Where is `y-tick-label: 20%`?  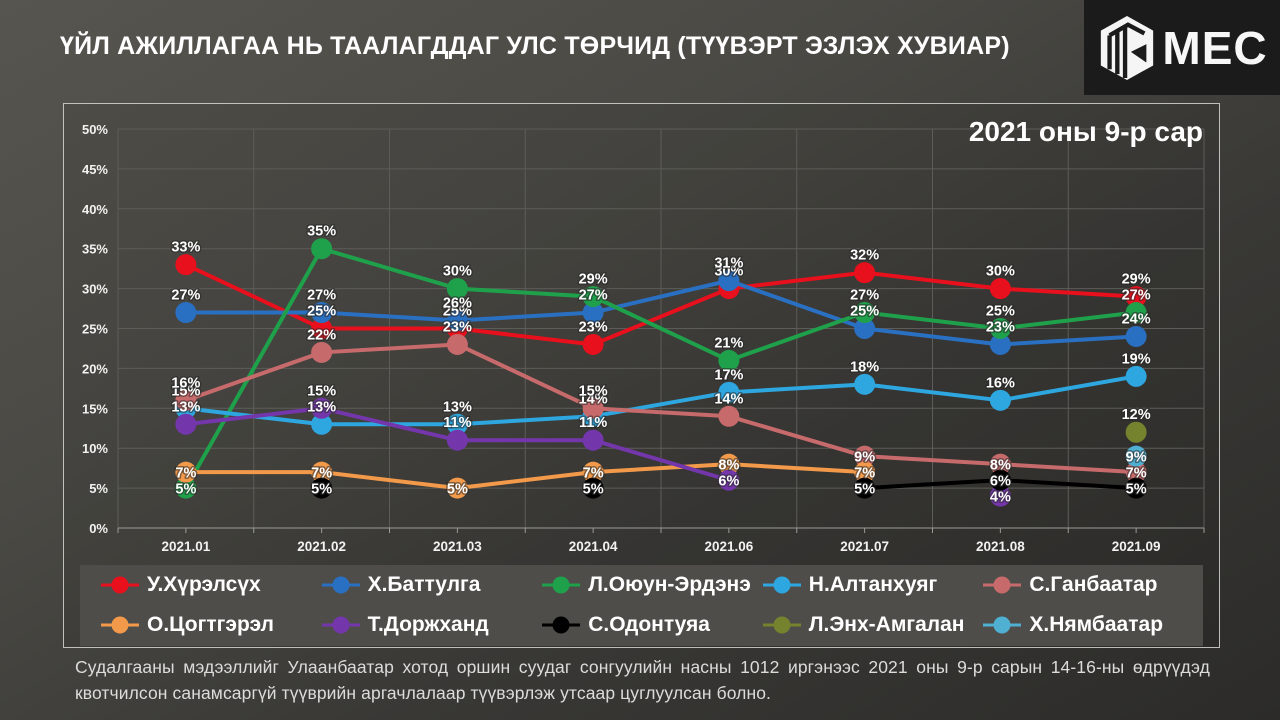 y-tick-label: 20% is located at coordinates (95, 368).